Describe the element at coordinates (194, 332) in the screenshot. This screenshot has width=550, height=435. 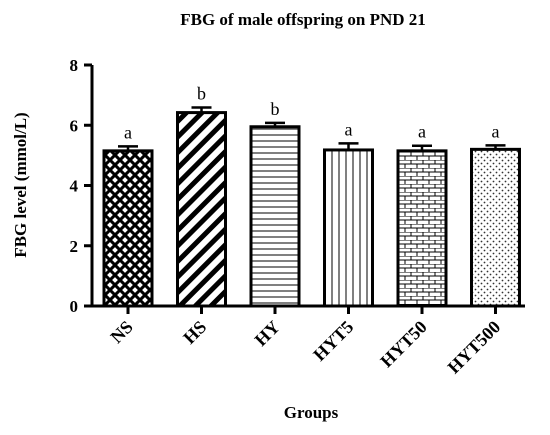
I see `x-tick-label: HS` at that location.